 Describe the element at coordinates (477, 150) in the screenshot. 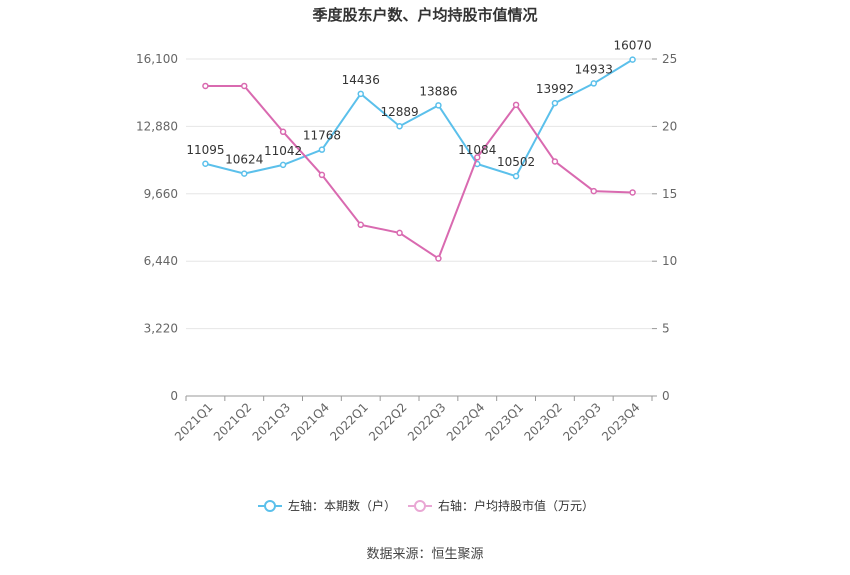

I see `data-label: 11084` at that location.